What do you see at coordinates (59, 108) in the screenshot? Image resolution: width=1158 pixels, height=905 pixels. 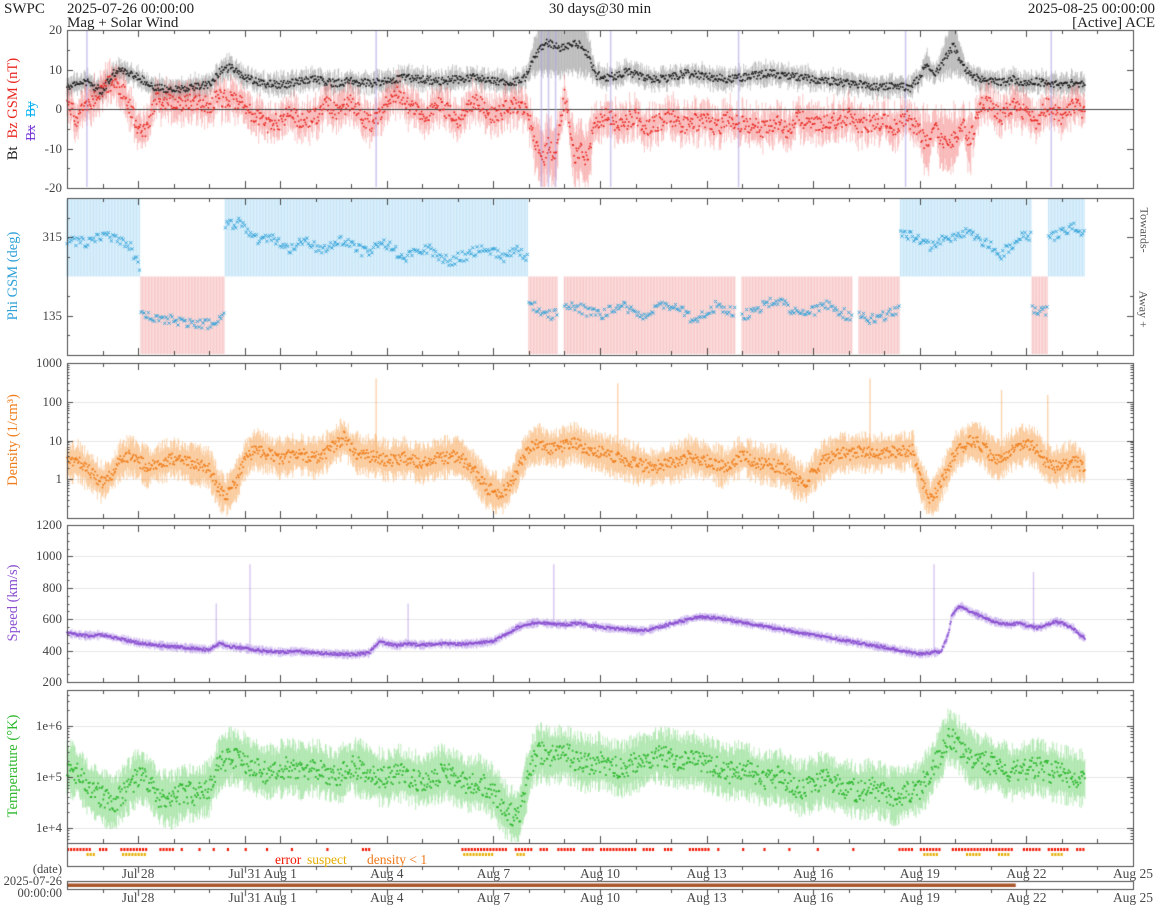 I see `mag-ytick-label: 0` at bounding box center [59, 108].